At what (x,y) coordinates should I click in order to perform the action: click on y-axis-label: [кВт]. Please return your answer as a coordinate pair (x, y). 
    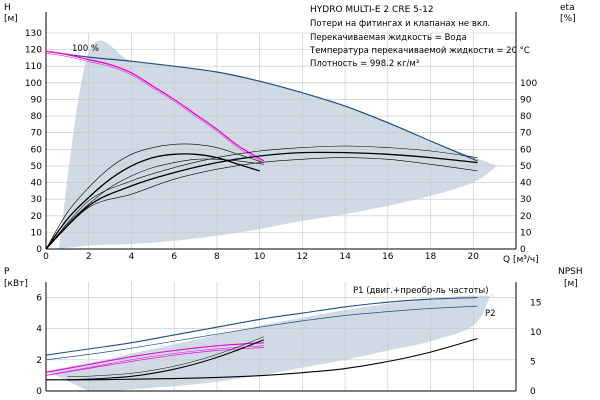
    Looking at the image, I should click on (16, 284).